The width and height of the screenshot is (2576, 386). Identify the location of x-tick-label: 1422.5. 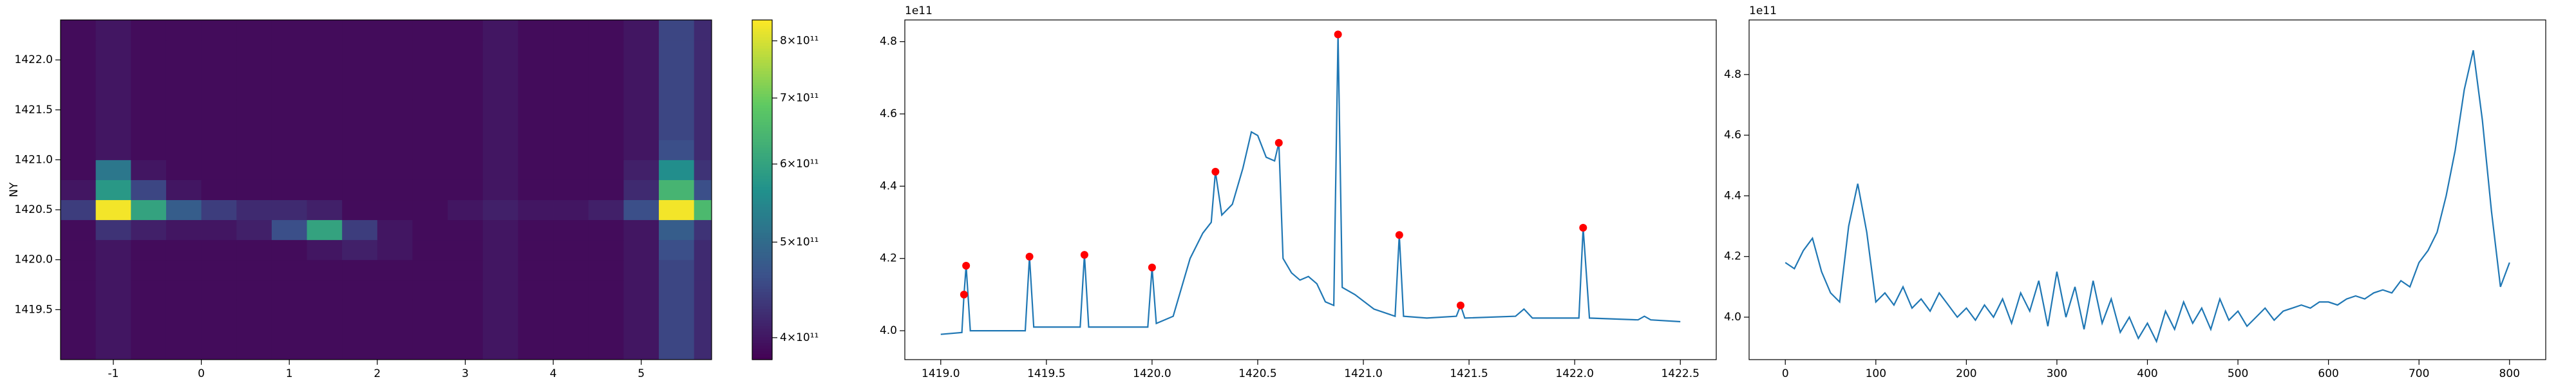
(1680, 373).